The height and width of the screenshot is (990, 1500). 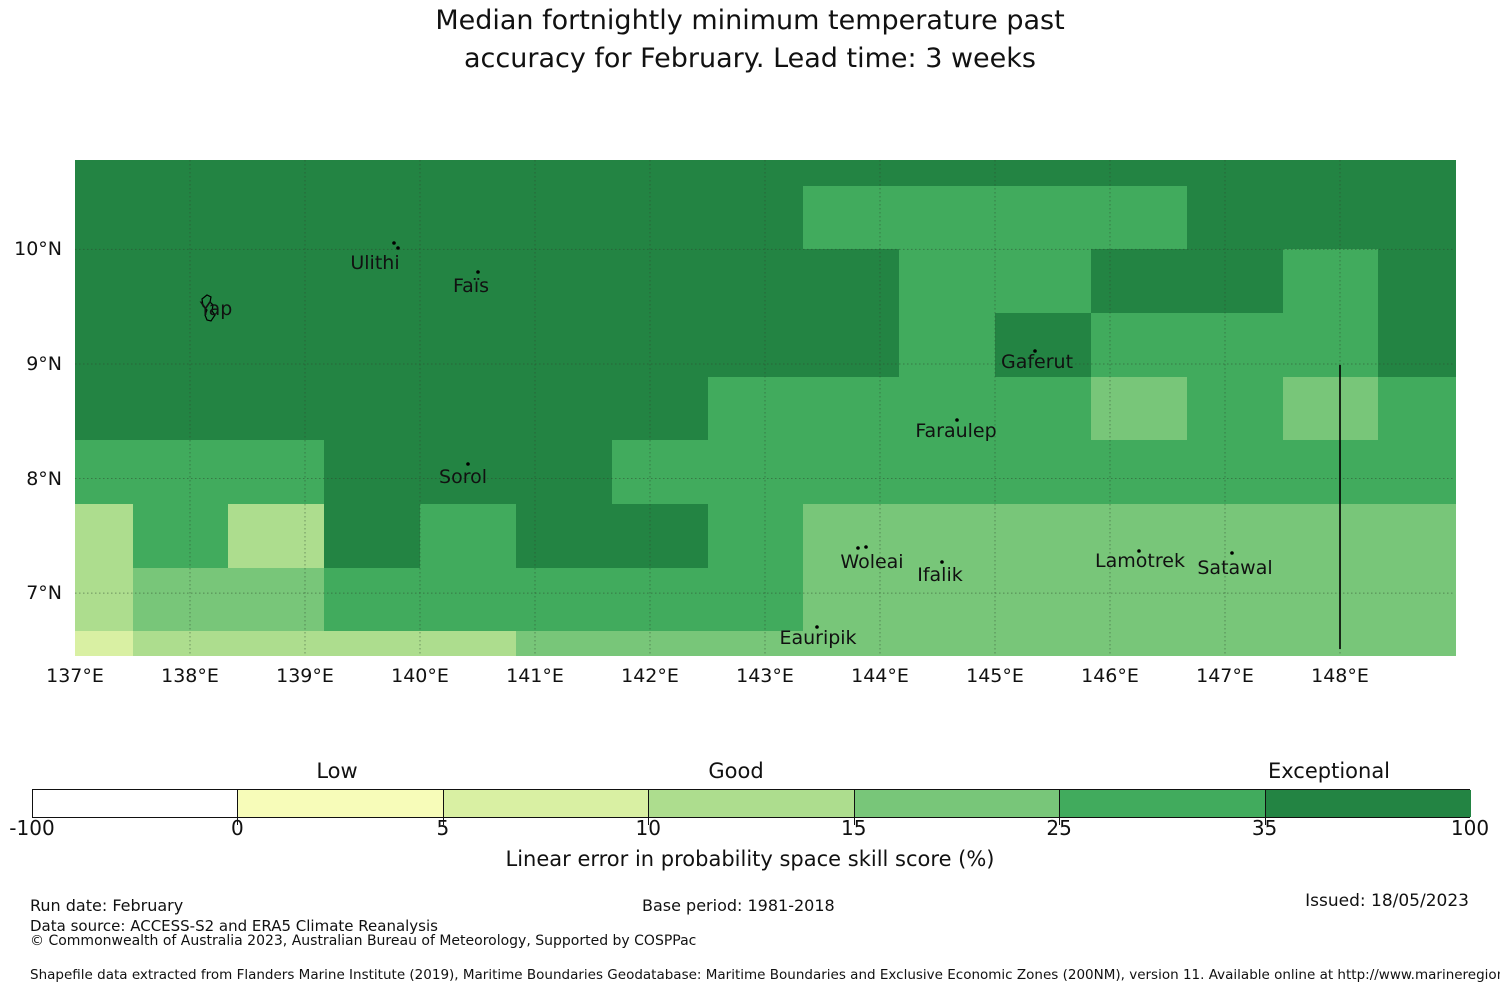 I want to click on island-label: Faïs, so click(x=471, y=286).